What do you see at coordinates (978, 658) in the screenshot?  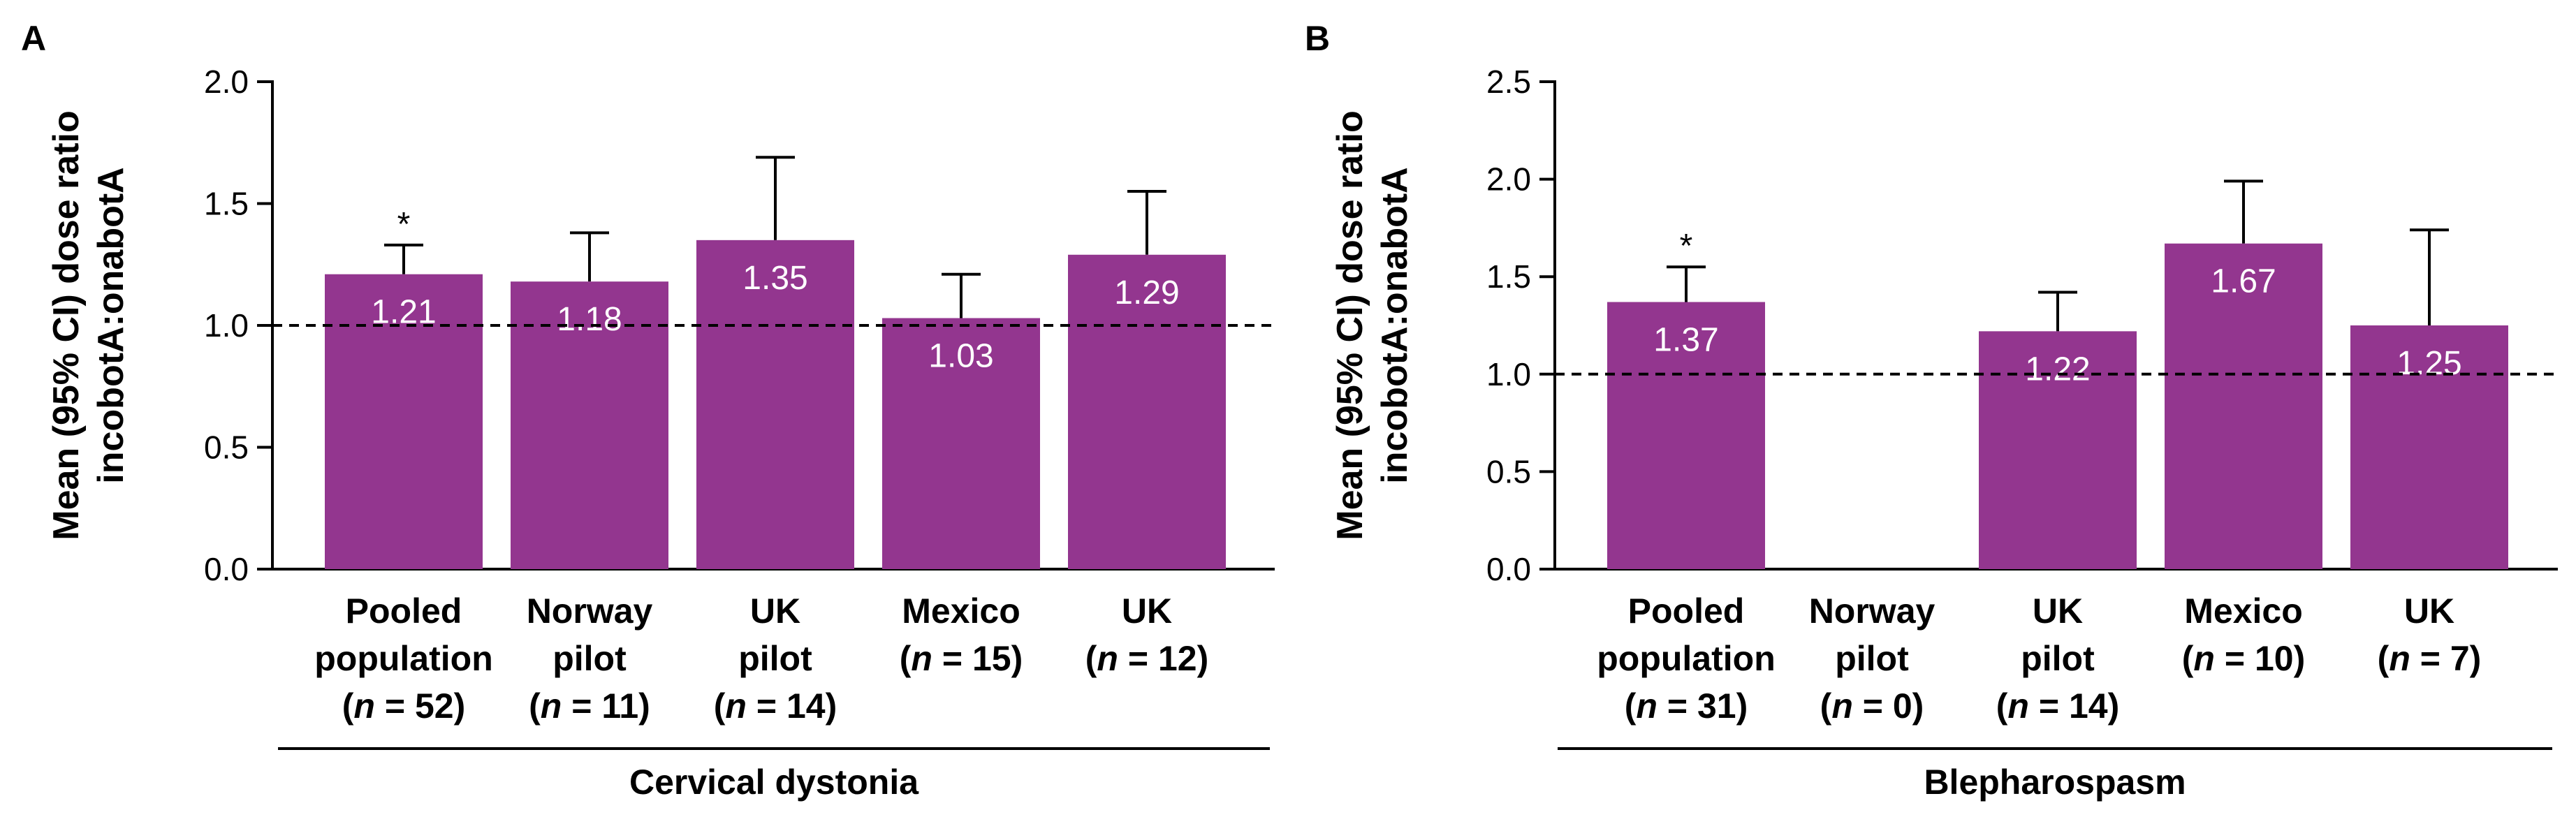 I see `n-value: = 15)` at bounding box center [978, 658].